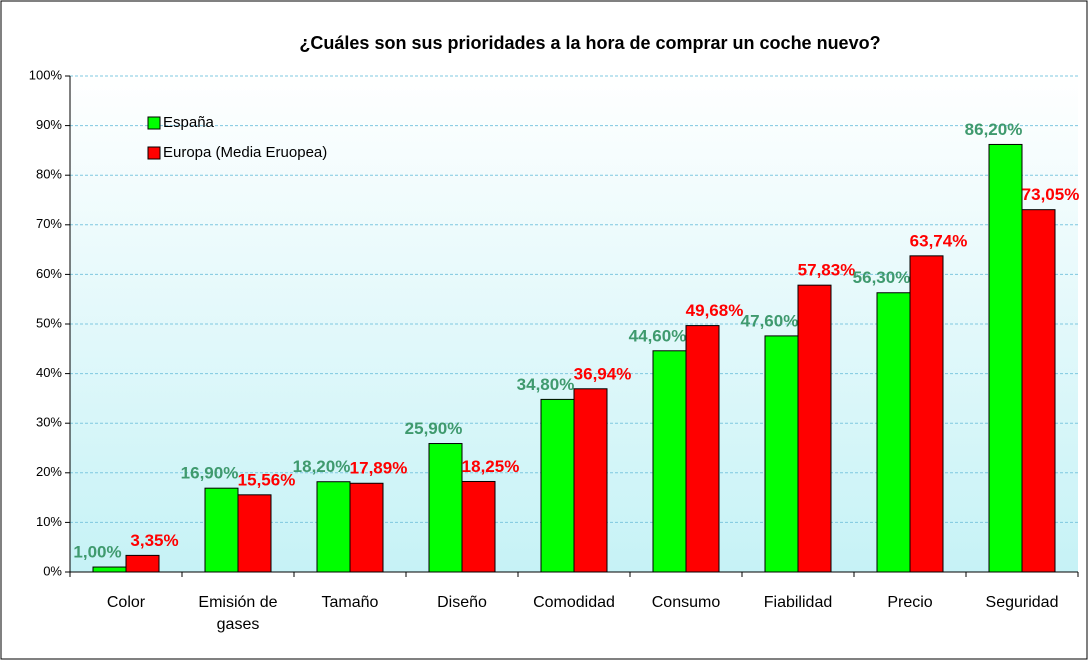 The width and height of the screenshot is (1088, 660). Describe the element at coordinates (49, 124) in the screenshot. I see `y-tick-label: 90%` at that location.